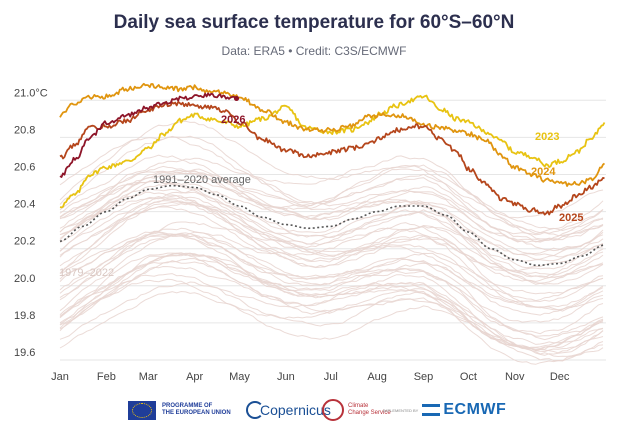 This screenshot has width=628, height=427. Describe the element at coordinates (468, 377) in the screenshot. I see `x-tick-label: Oct` at that location.